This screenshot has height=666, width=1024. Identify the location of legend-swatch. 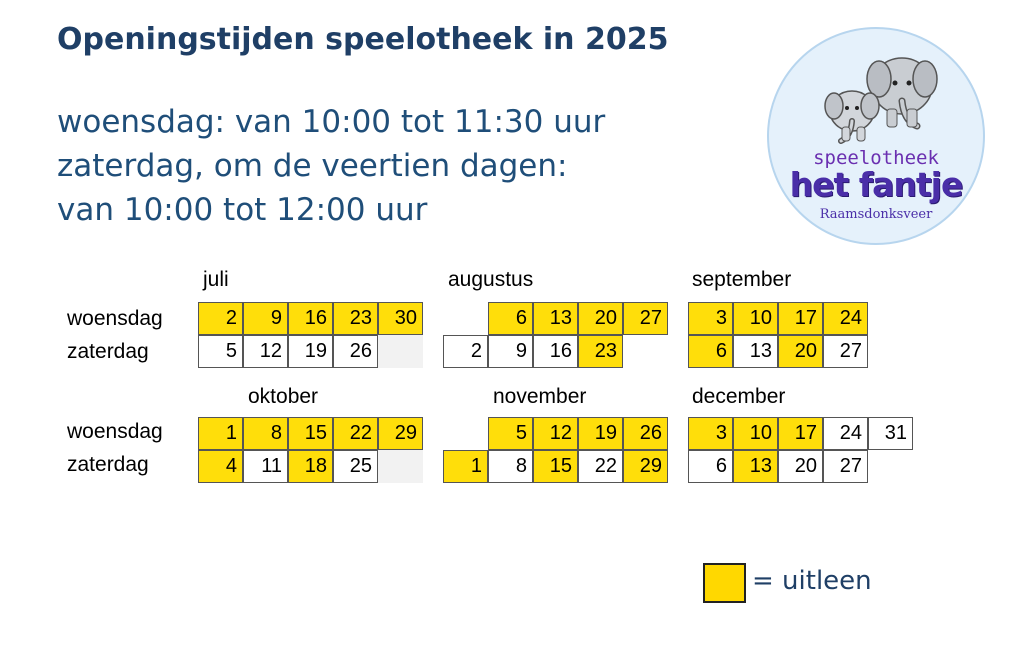
(724, 583).